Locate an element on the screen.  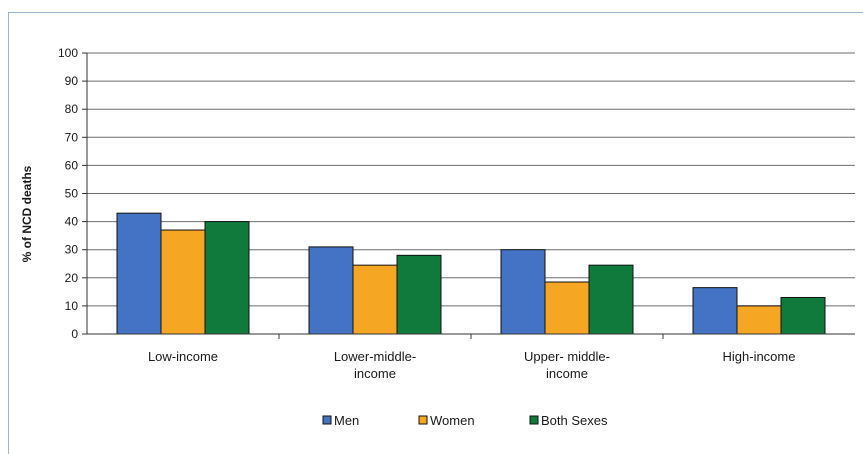
y-tick-label: 100 is located at coordinates (68, 53).